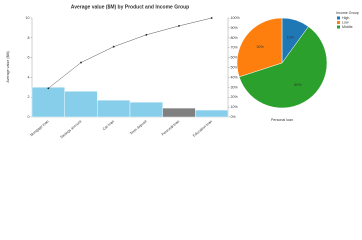 This screenshot has width=362, height=240. Describe the element at coordinates (29, 97) in the screenshot. I see `y-tick-label: 2` at that location.